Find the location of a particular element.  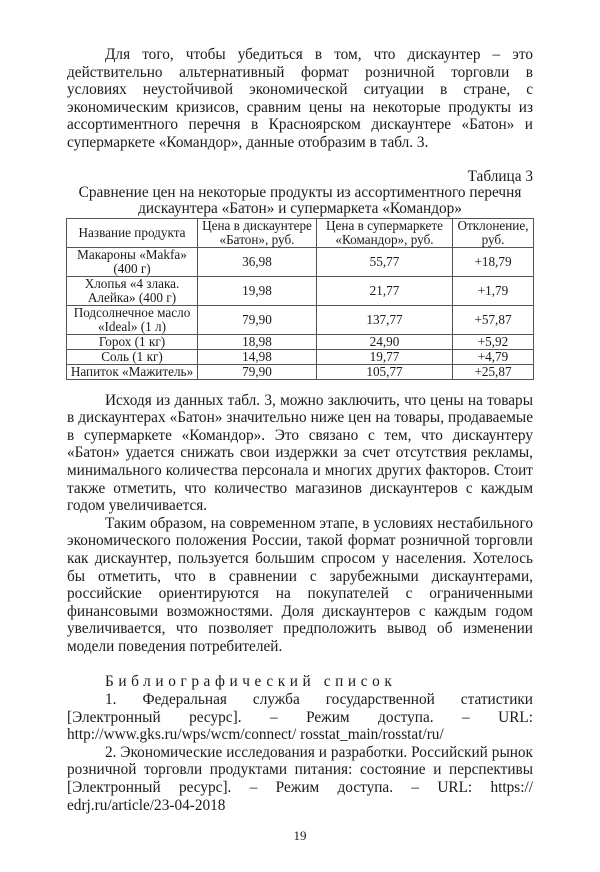

table-row: Макароны «Makfa» (400 г) 36,98 55,77 +18,79 is located at coordinates (300, 261).